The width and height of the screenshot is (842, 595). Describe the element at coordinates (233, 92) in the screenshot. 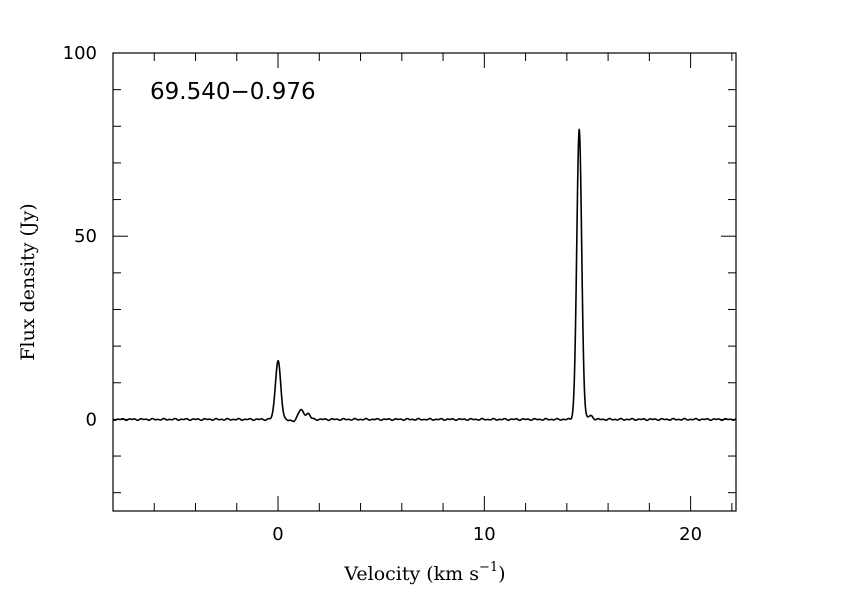

I see `source-label: 69.540−0.976` at that location.